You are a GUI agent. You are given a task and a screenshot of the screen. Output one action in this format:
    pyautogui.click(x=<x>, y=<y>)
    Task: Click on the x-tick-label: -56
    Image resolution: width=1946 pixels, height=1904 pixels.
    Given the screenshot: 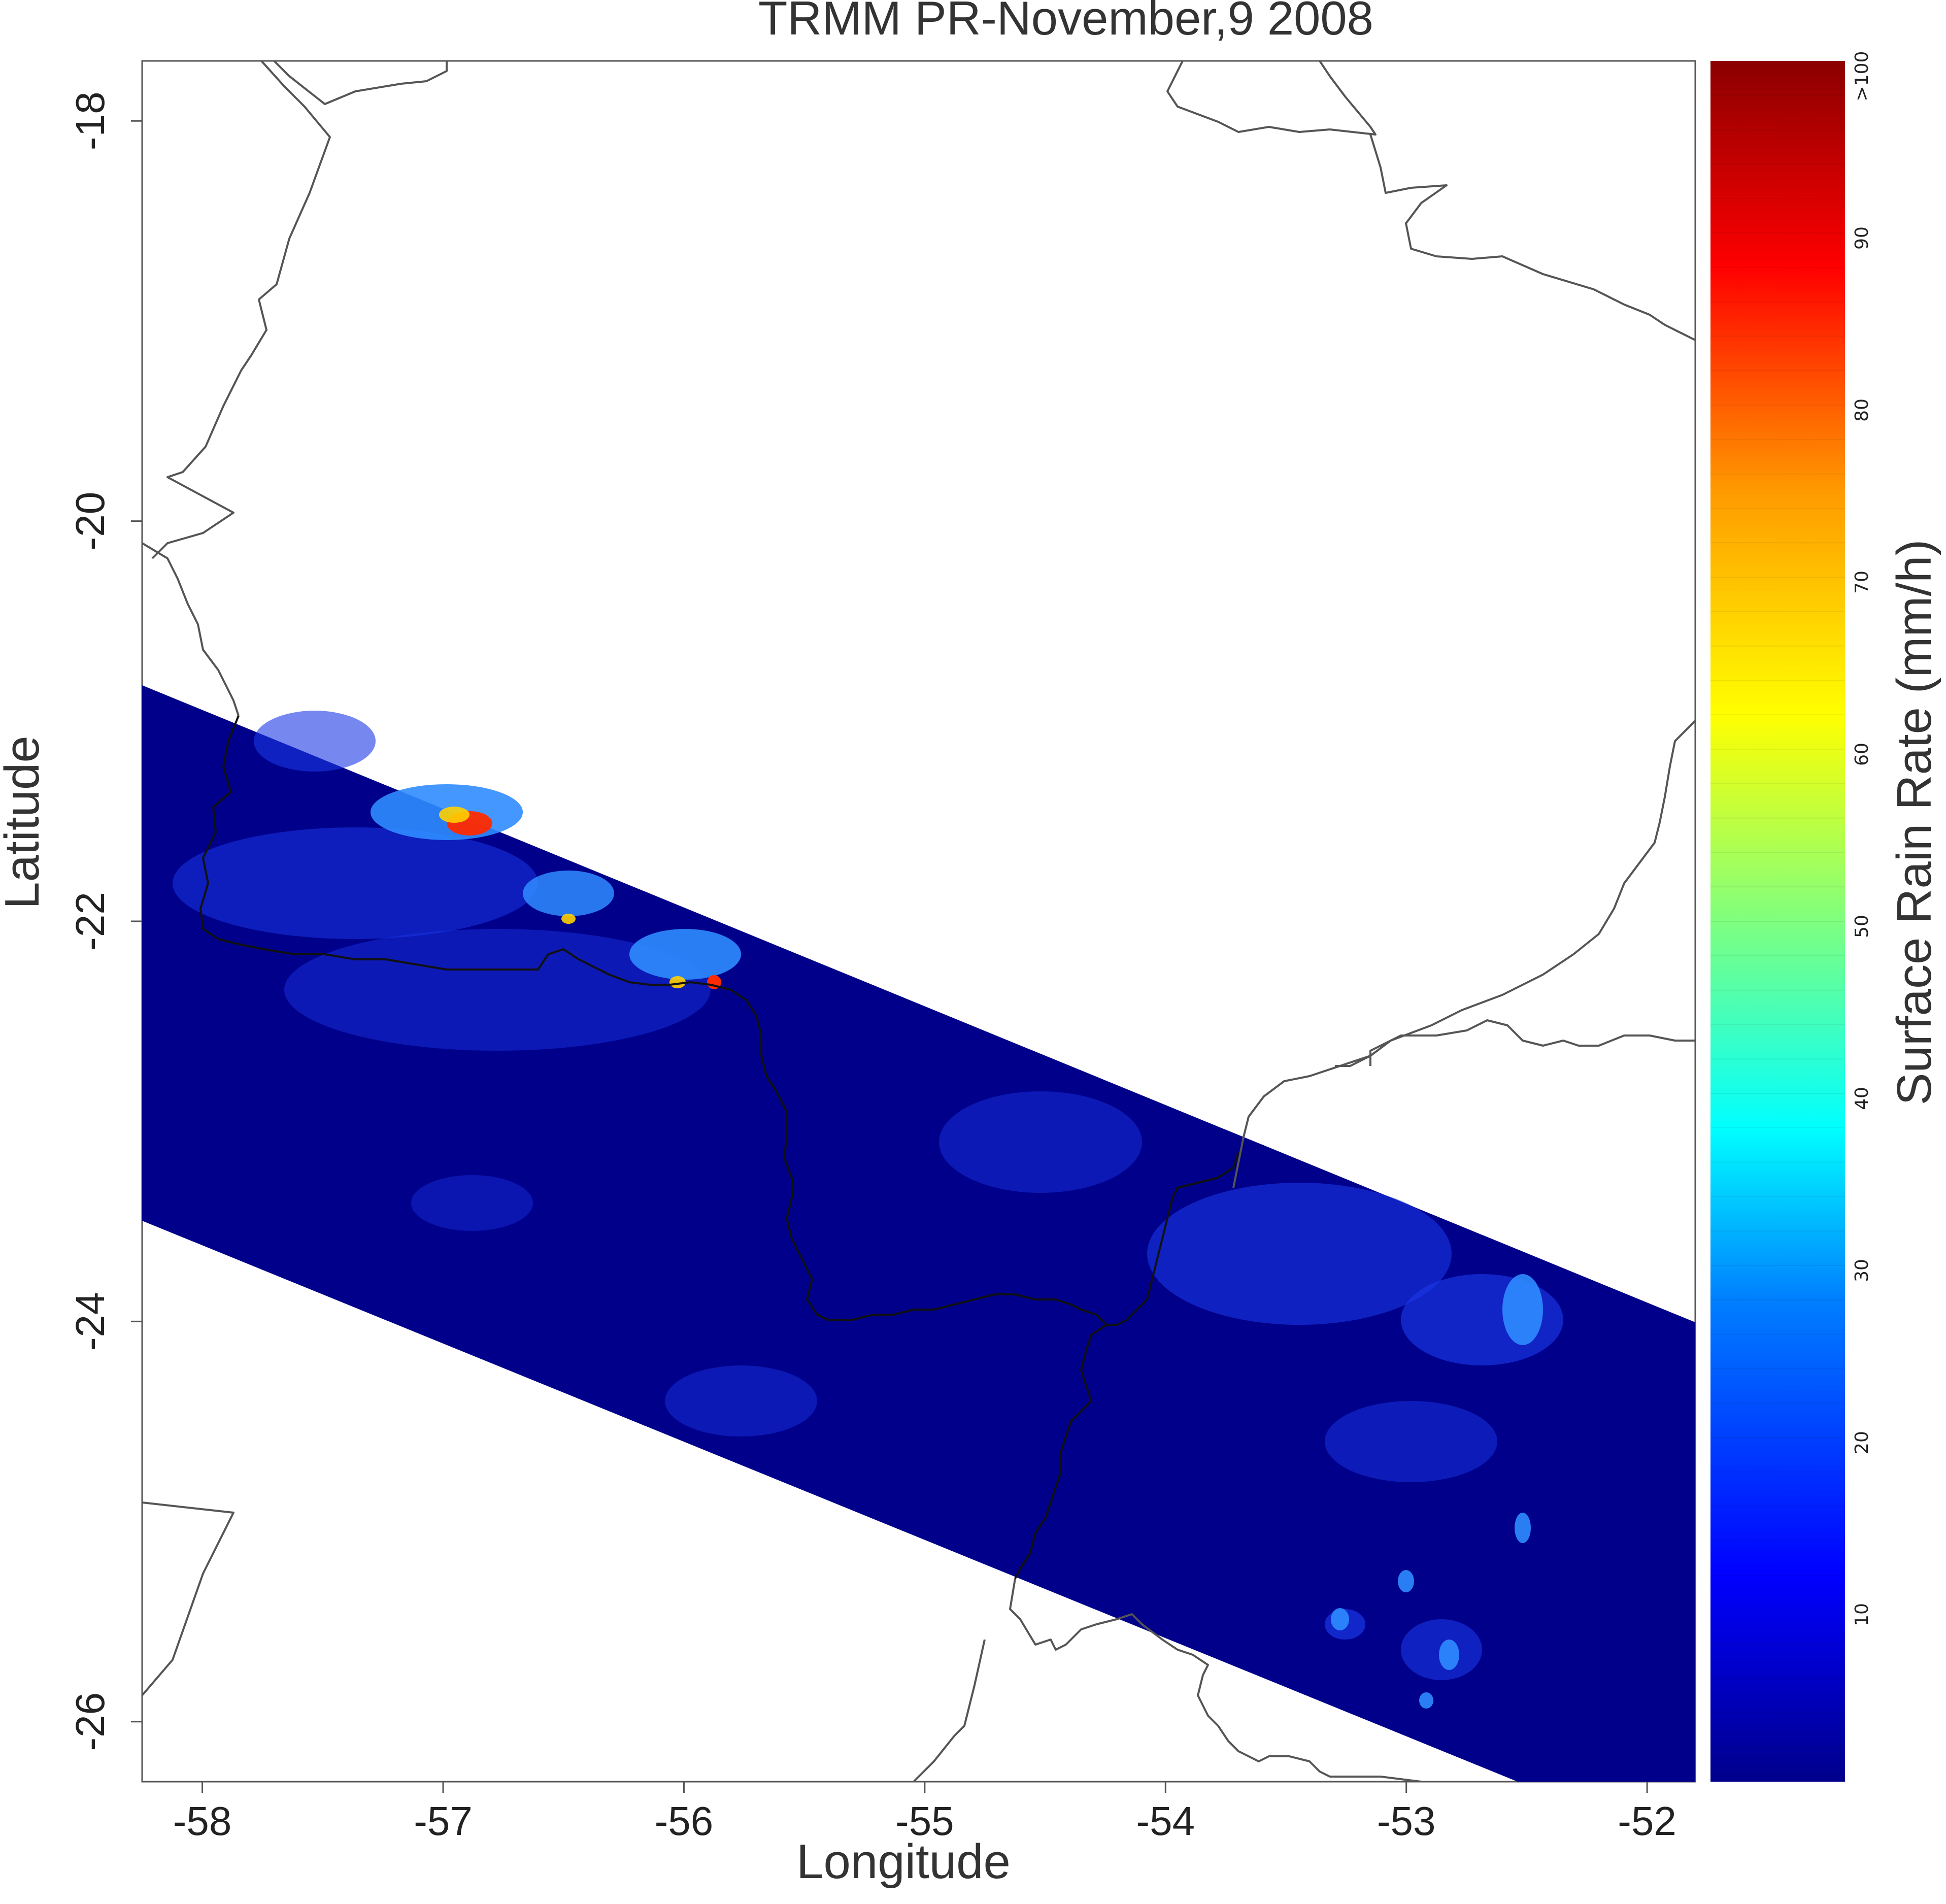 What is the action you would take?
    pyautogui.click(x=684, y=1821)
    